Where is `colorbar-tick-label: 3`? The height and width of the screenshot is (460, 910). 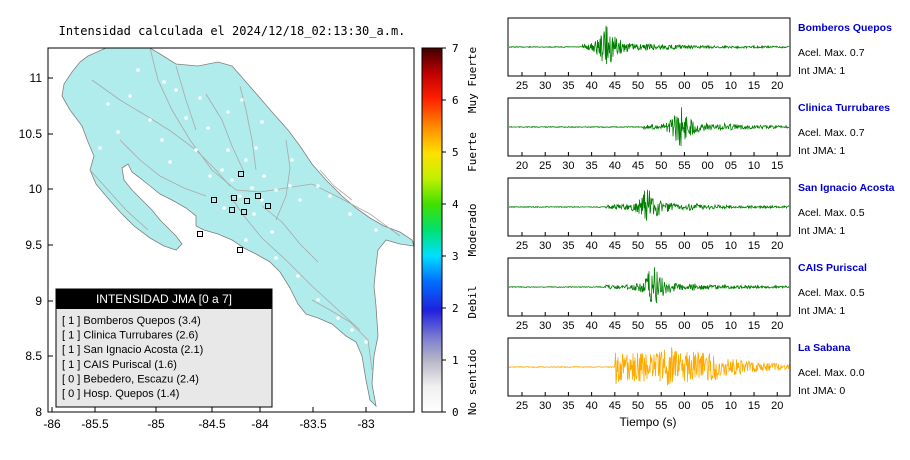 colorbar-tick-label: 3 is located at coordinates (455, 256).